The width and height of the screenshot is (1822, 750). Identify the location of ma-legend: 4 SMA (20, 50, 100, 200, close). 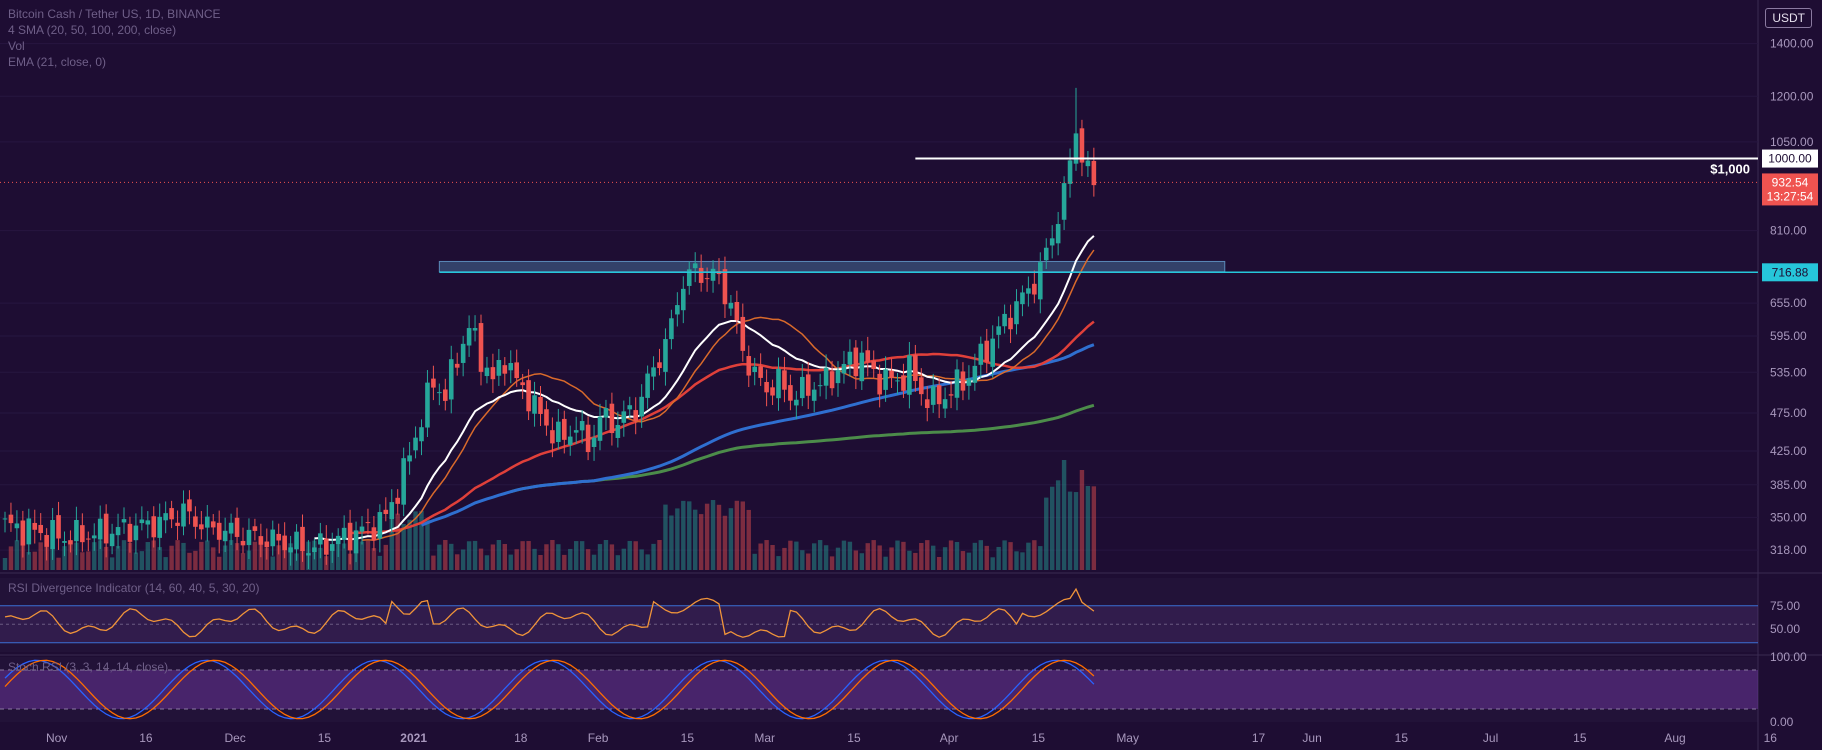
(92, 30).